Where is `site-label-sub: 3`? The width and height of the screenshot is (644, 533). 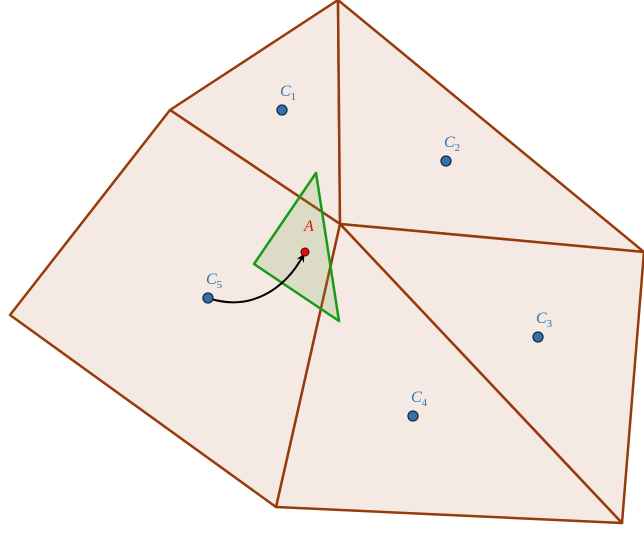 site-label-sub: 3 is located at coordinates (550, 324).